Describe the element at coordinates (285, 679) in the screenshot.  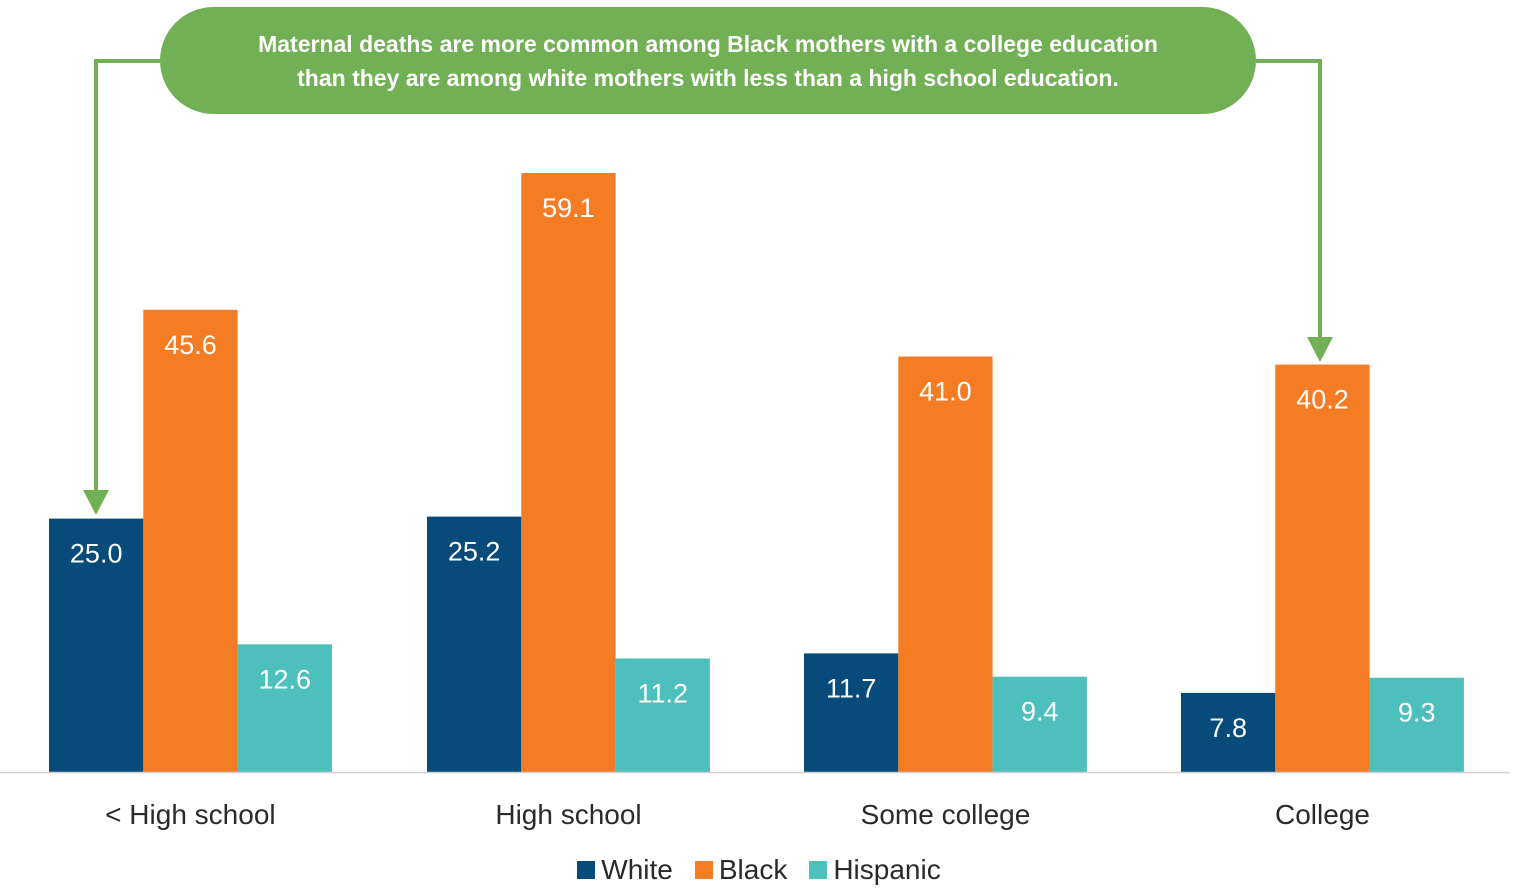
I see `data-label-hispanic-0: 12.6` at that location.